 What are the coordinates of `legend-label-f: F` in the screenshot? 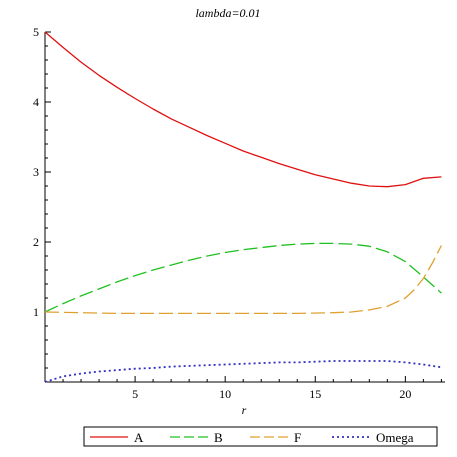 It's located at (297, 437).